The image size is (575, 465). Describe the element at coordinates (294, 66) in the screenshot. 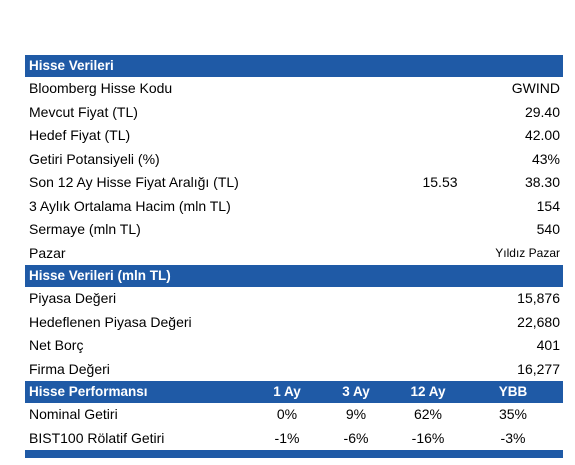

I see `section-header: Hisse Verileri` at that location.